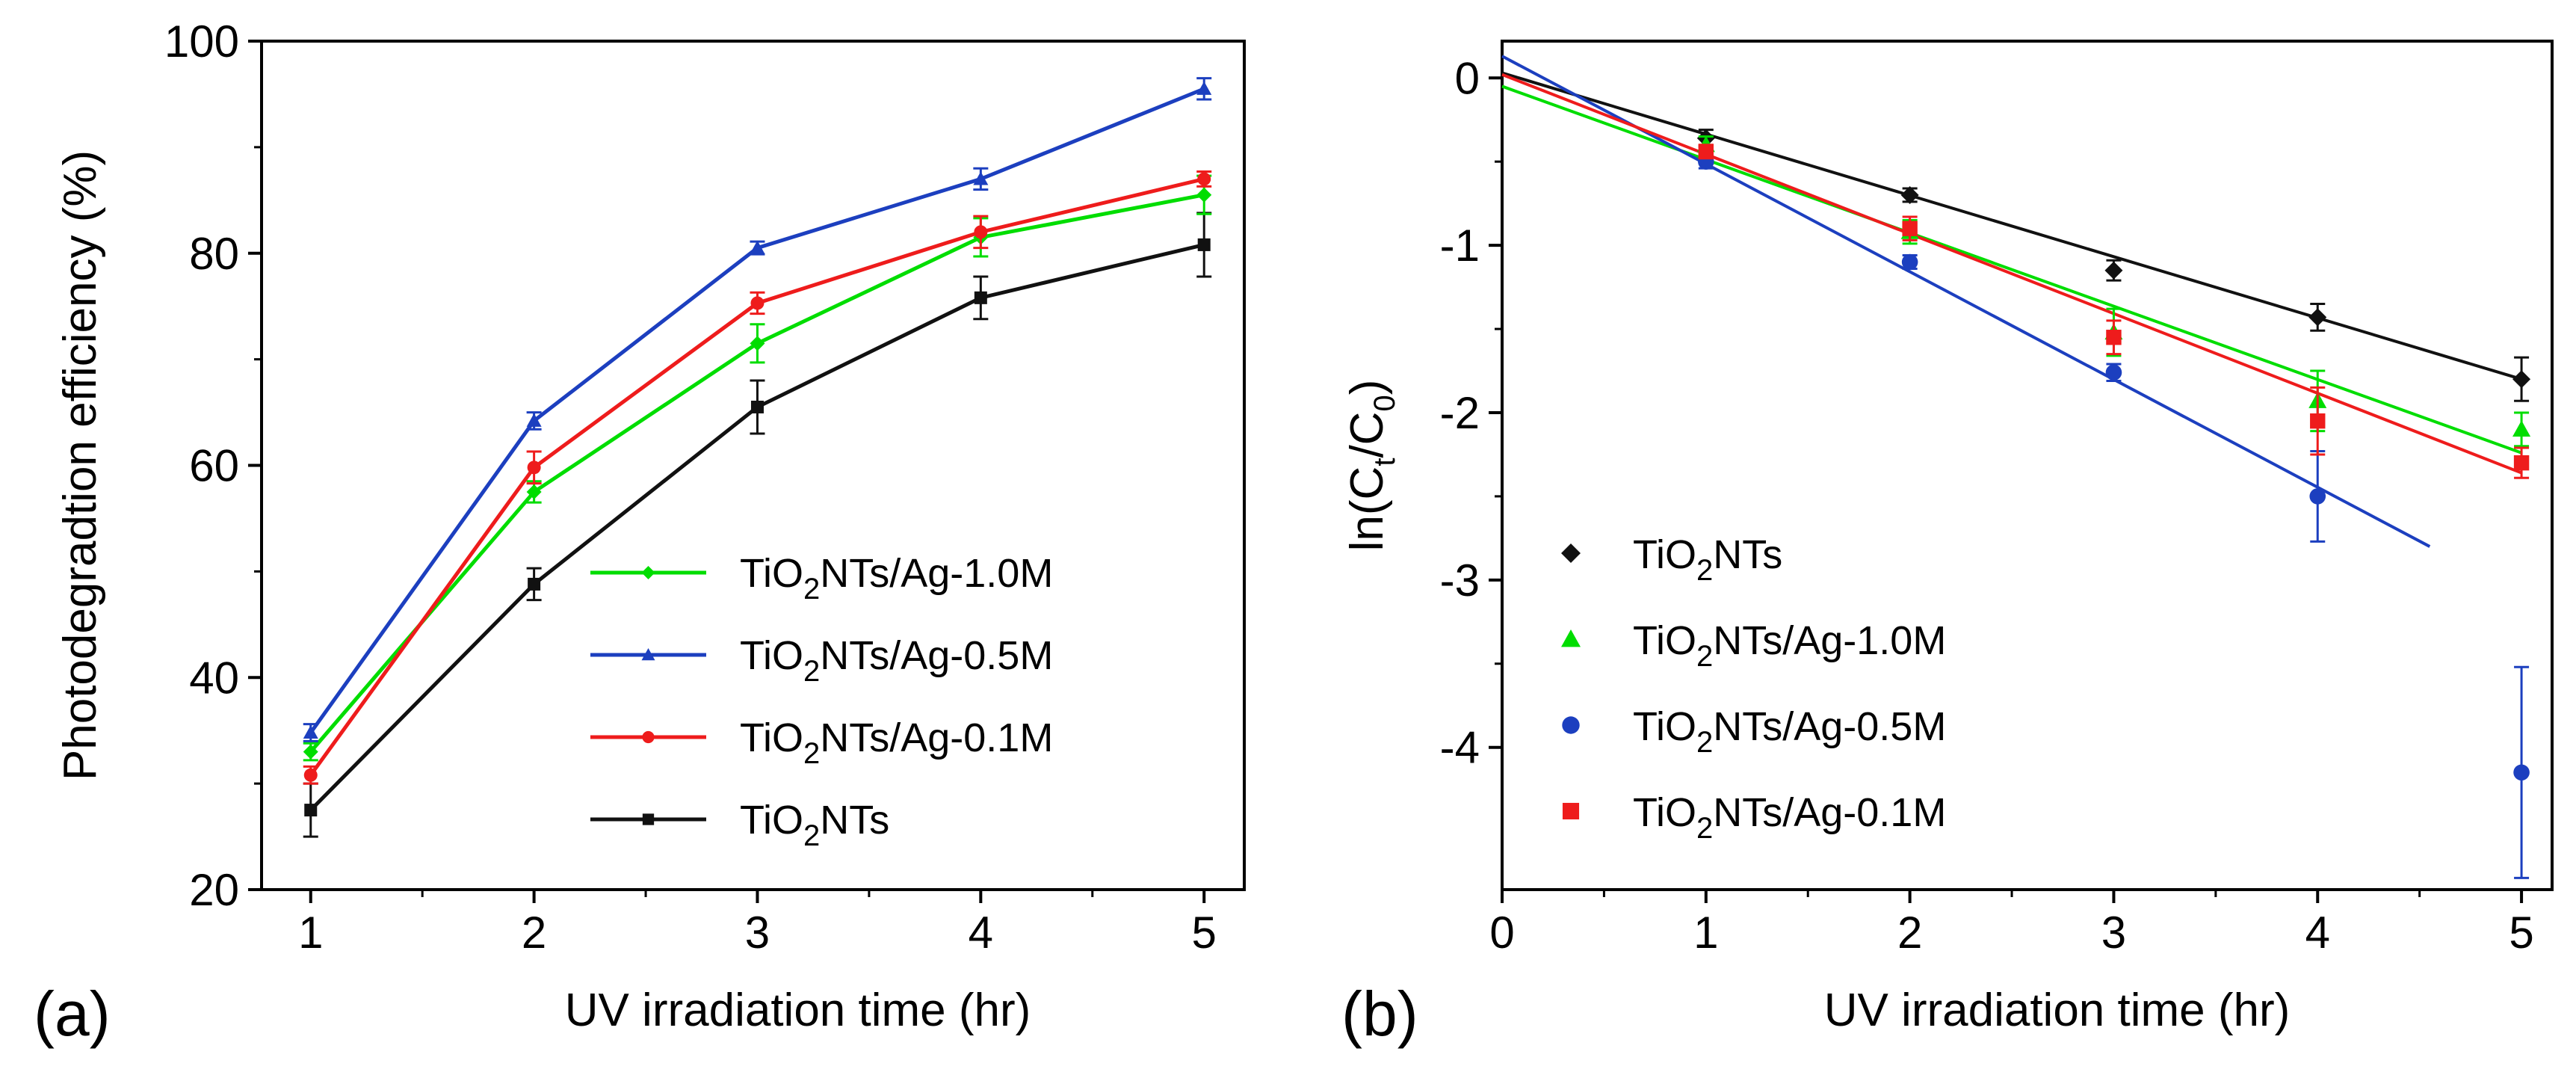 The width and height of the screenshot is (2576, 1084). I want to click on panel-b-legend-label: TiO2NTs/Ag-0.1M, so click(1789, 817).